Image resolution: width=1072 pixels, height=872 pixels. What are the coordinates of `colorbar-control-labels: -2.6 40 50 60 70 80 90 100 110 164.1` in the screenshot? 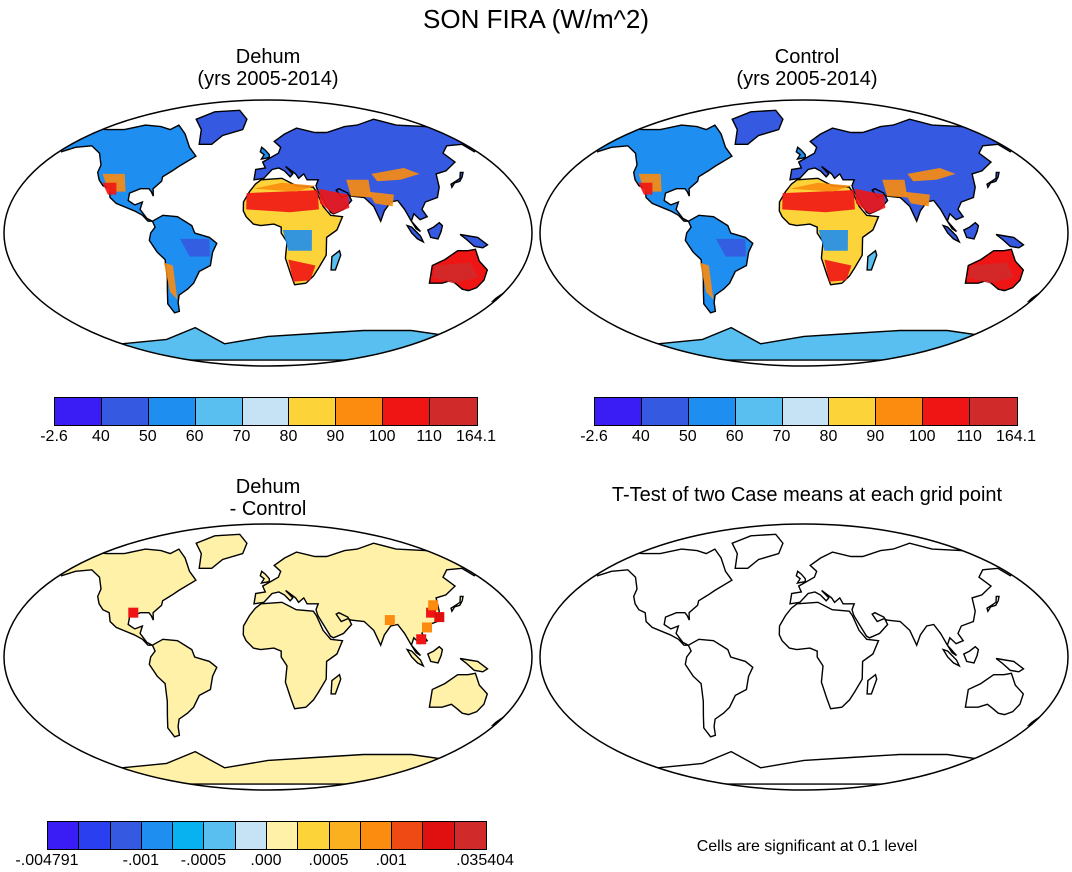 It's located at (808, 438).